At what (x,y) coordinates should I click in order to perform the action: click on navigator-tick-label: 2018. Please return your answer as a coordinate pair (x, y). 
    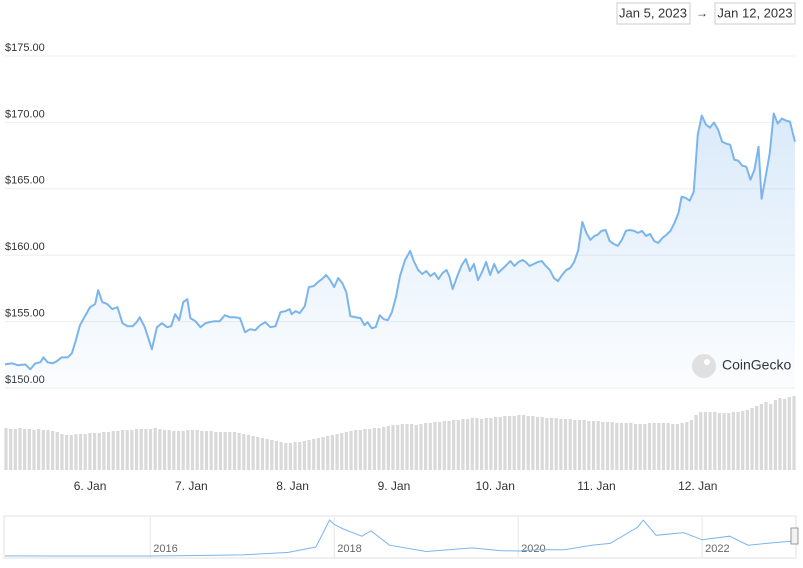
    Looking at the image, I should click on (349, 549).